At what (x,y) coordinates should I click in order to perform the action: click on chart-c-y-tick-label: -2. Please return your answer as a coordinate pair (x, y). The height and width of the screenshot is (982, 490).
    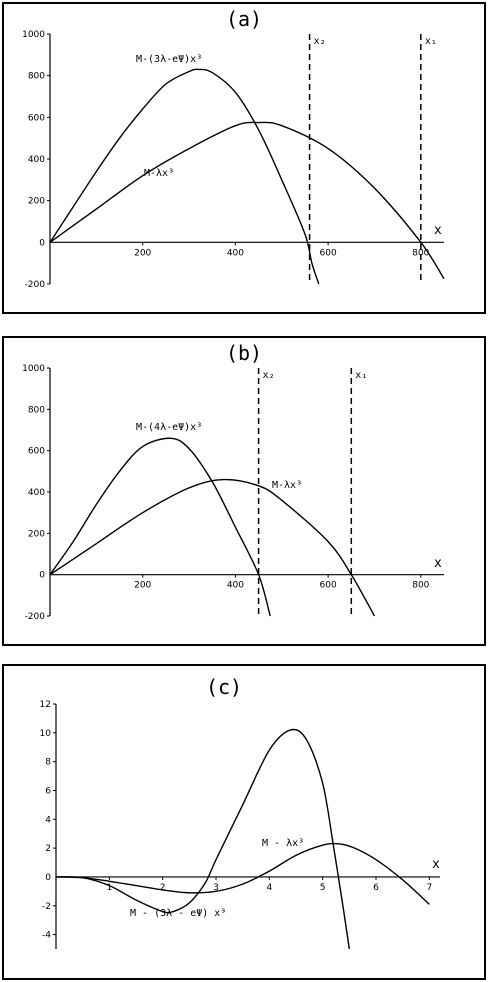
    Looking at the image, I should click on (46, 907).